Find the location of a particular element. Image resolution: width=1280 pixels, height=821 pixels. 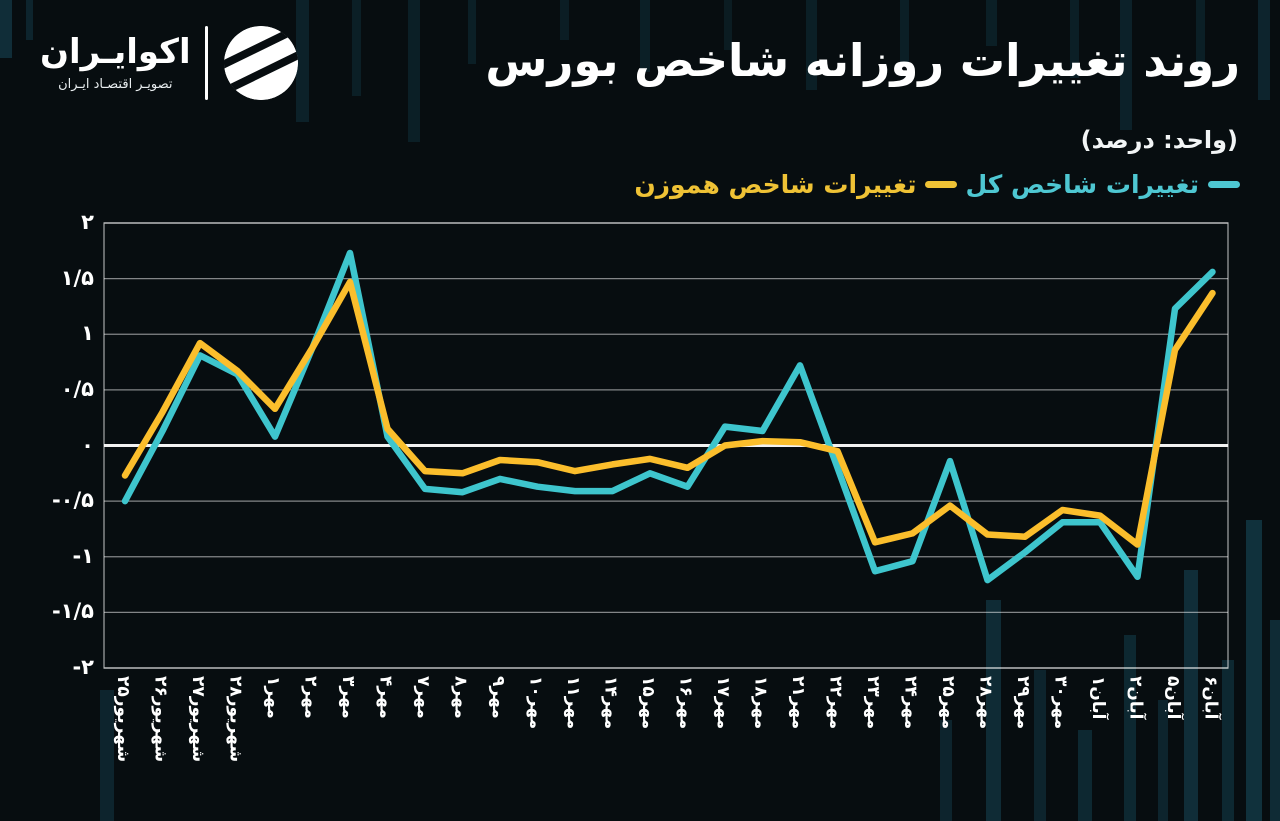

unit-subtitle: (واحد: درصد) is located at coordinates (1159, 140).